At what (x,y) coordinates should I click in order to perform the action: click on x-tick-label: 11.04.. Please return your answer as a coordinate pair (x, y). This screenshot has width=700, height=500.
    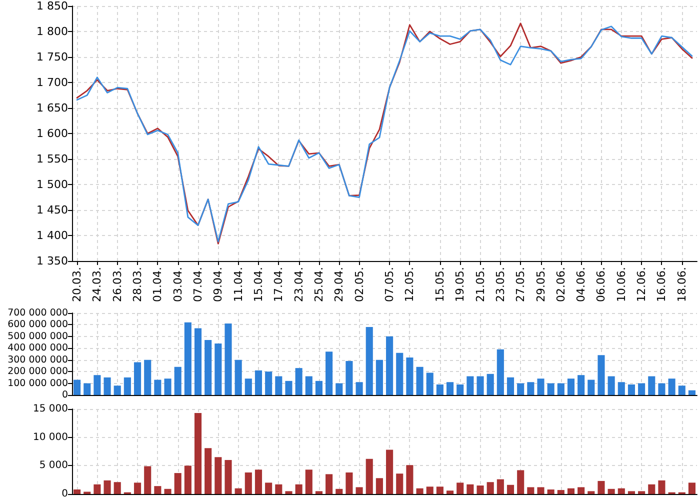
    Looking at the image, I should click on (238, 284).